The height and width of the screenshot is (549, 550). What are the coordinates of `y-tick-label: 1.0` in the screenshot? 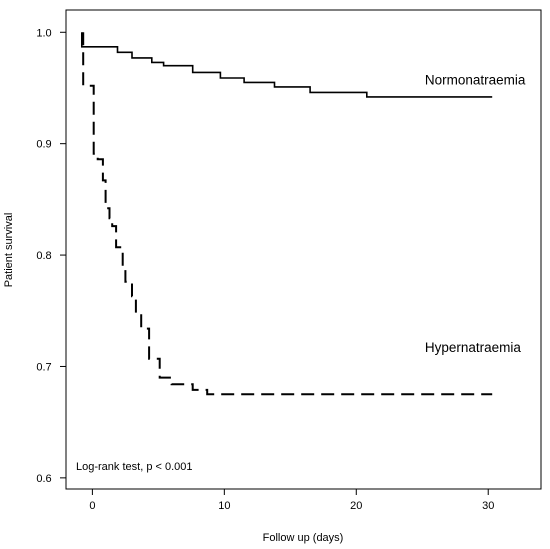 It's located at (43, 33).